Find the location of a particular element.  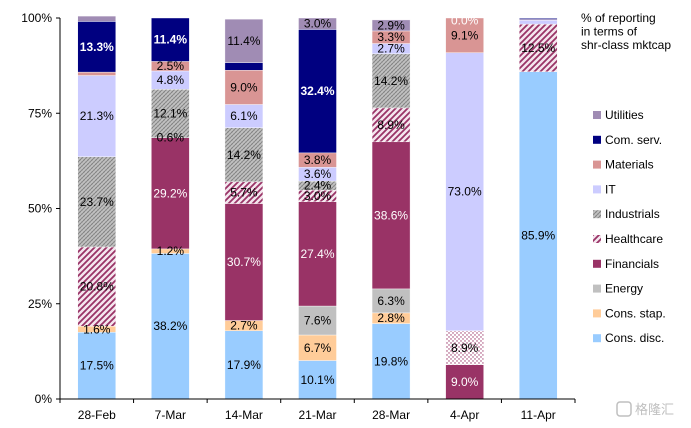

bar-28-feb-healthcare is located at coordinates (96, 286).